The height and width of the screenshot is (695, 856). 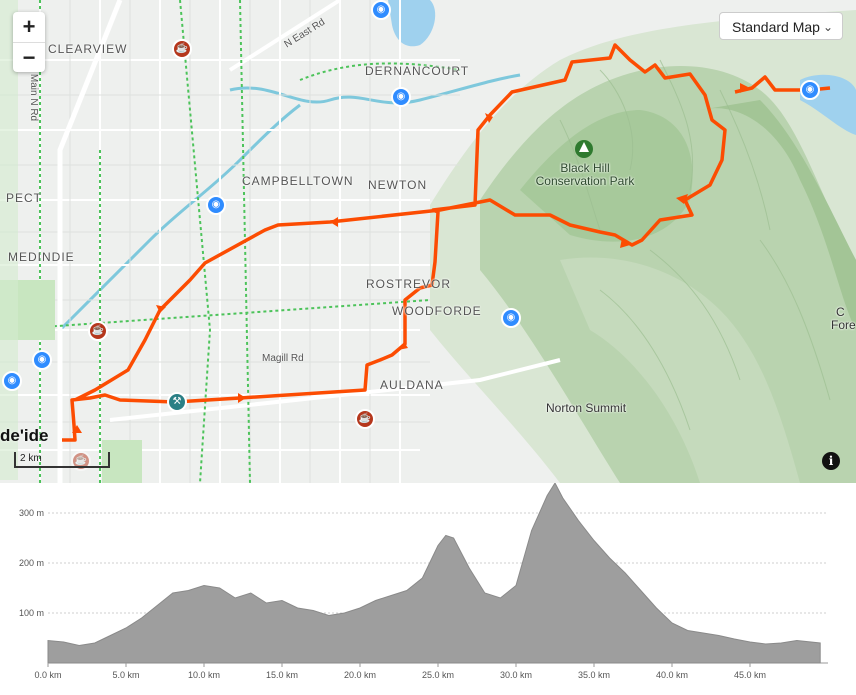 What do you see at coordinates (827, 27) in the screenshot?
I see `chevron-down-icon: ⌄` at bounding box center [827, 27].